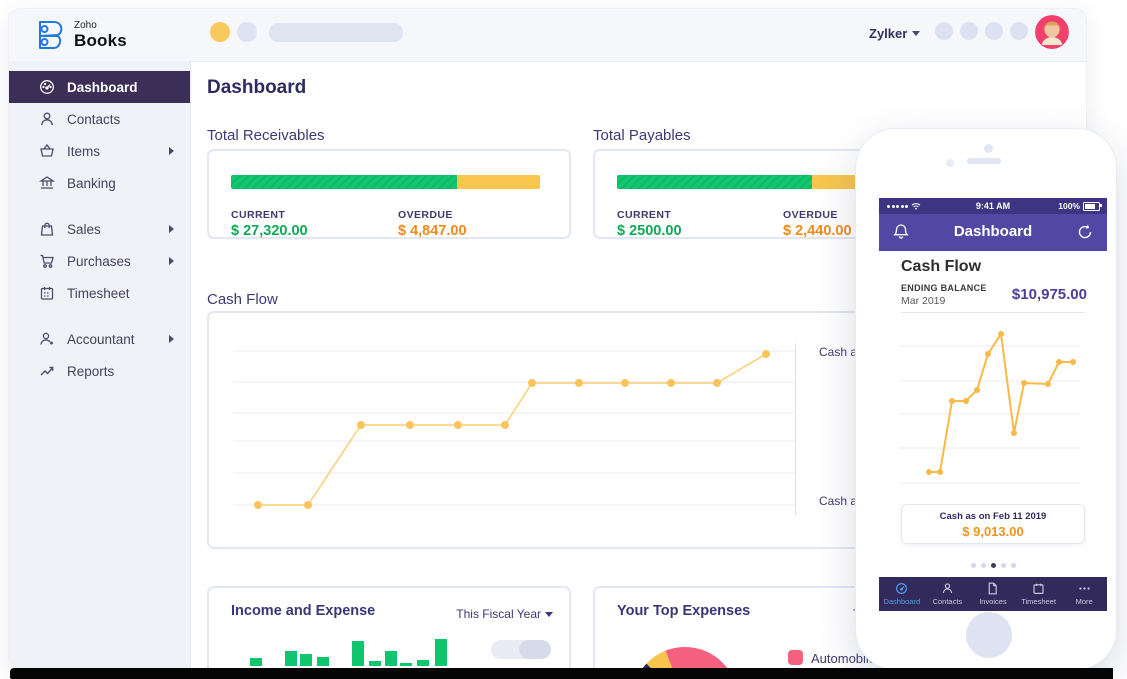  I want to click on tab-label: Invoices, so click(993, 601).